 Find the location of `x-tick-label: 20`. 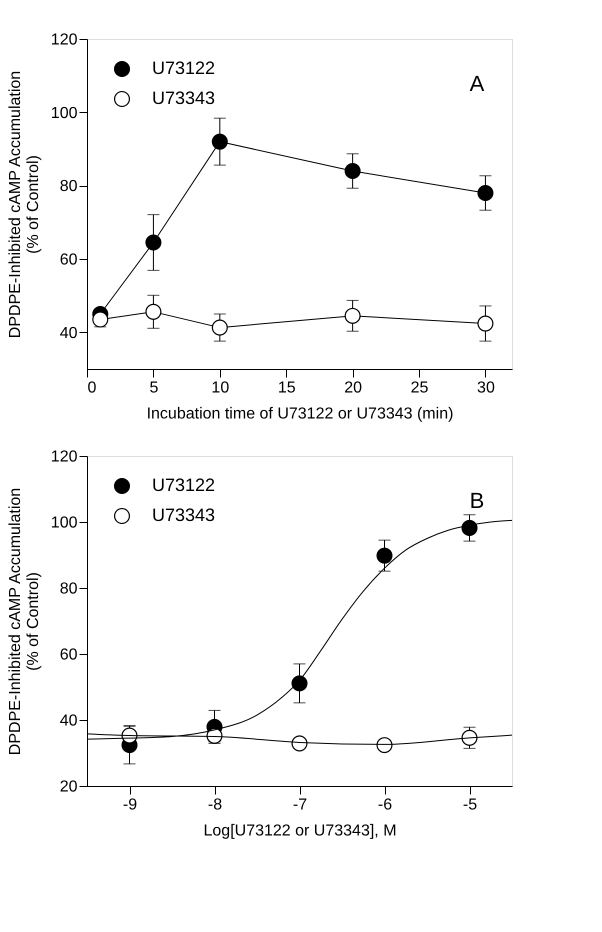

x-tick-label: 20 is located at coordinates (353, 388).